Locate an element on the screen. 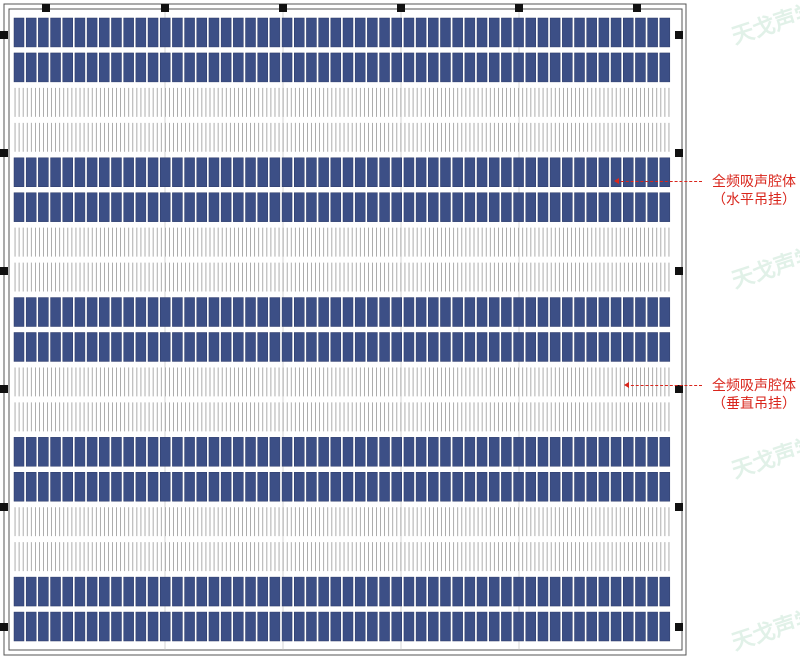 Image resolution: width=800 pixels, height=657 pixels. callout-vertical-absorber: 全频吸声腔体 （垂直吊挂） is located at coordinates (741, 394).